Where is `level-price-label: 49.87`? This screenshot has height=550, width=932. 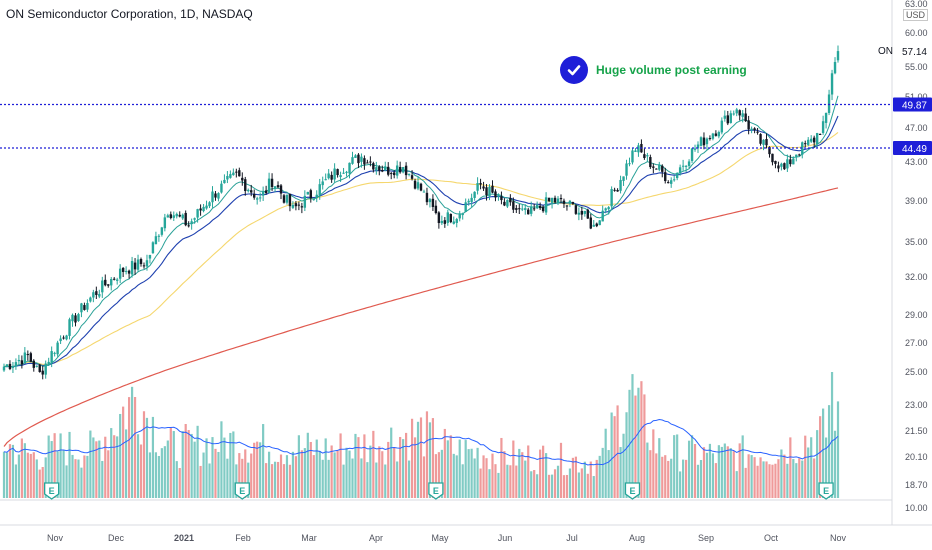 level-price-label: 49.87 is located at coordinates (914, 106).